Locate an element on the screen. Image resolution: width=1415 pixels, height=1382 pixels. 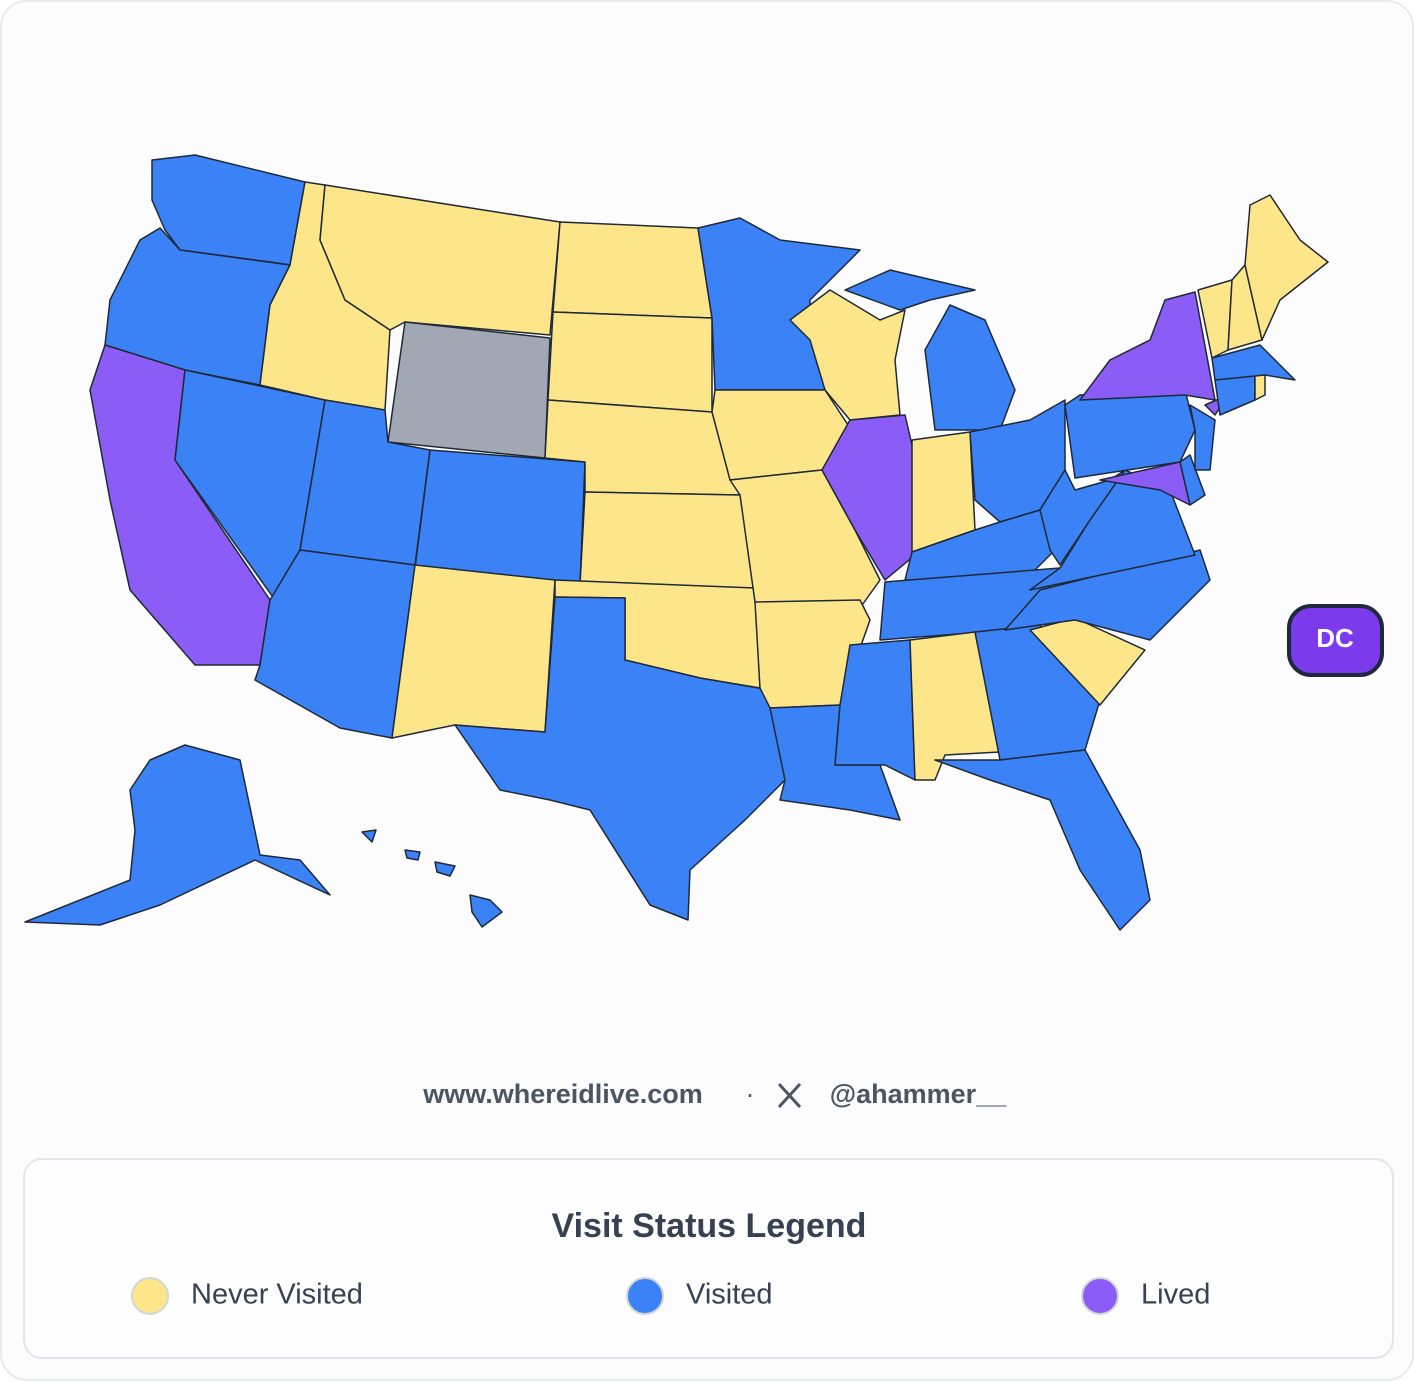
legend-box is located at coordinates (708, 1258).